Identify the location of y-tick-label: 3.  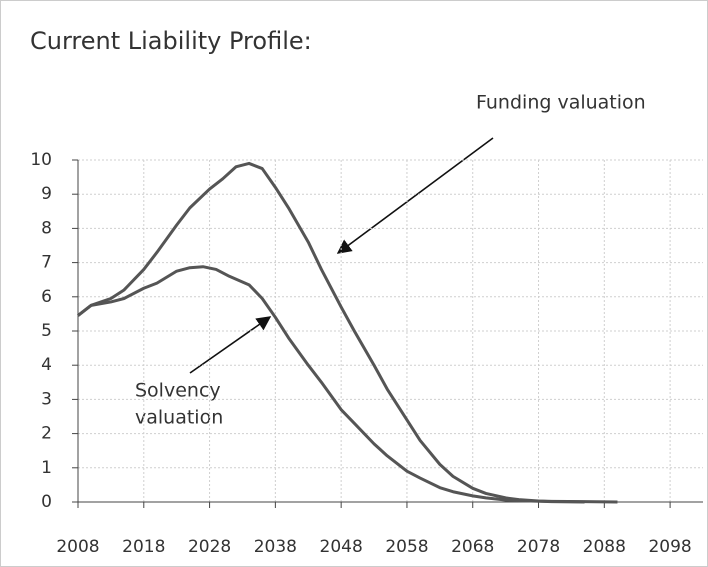
(46, 399).